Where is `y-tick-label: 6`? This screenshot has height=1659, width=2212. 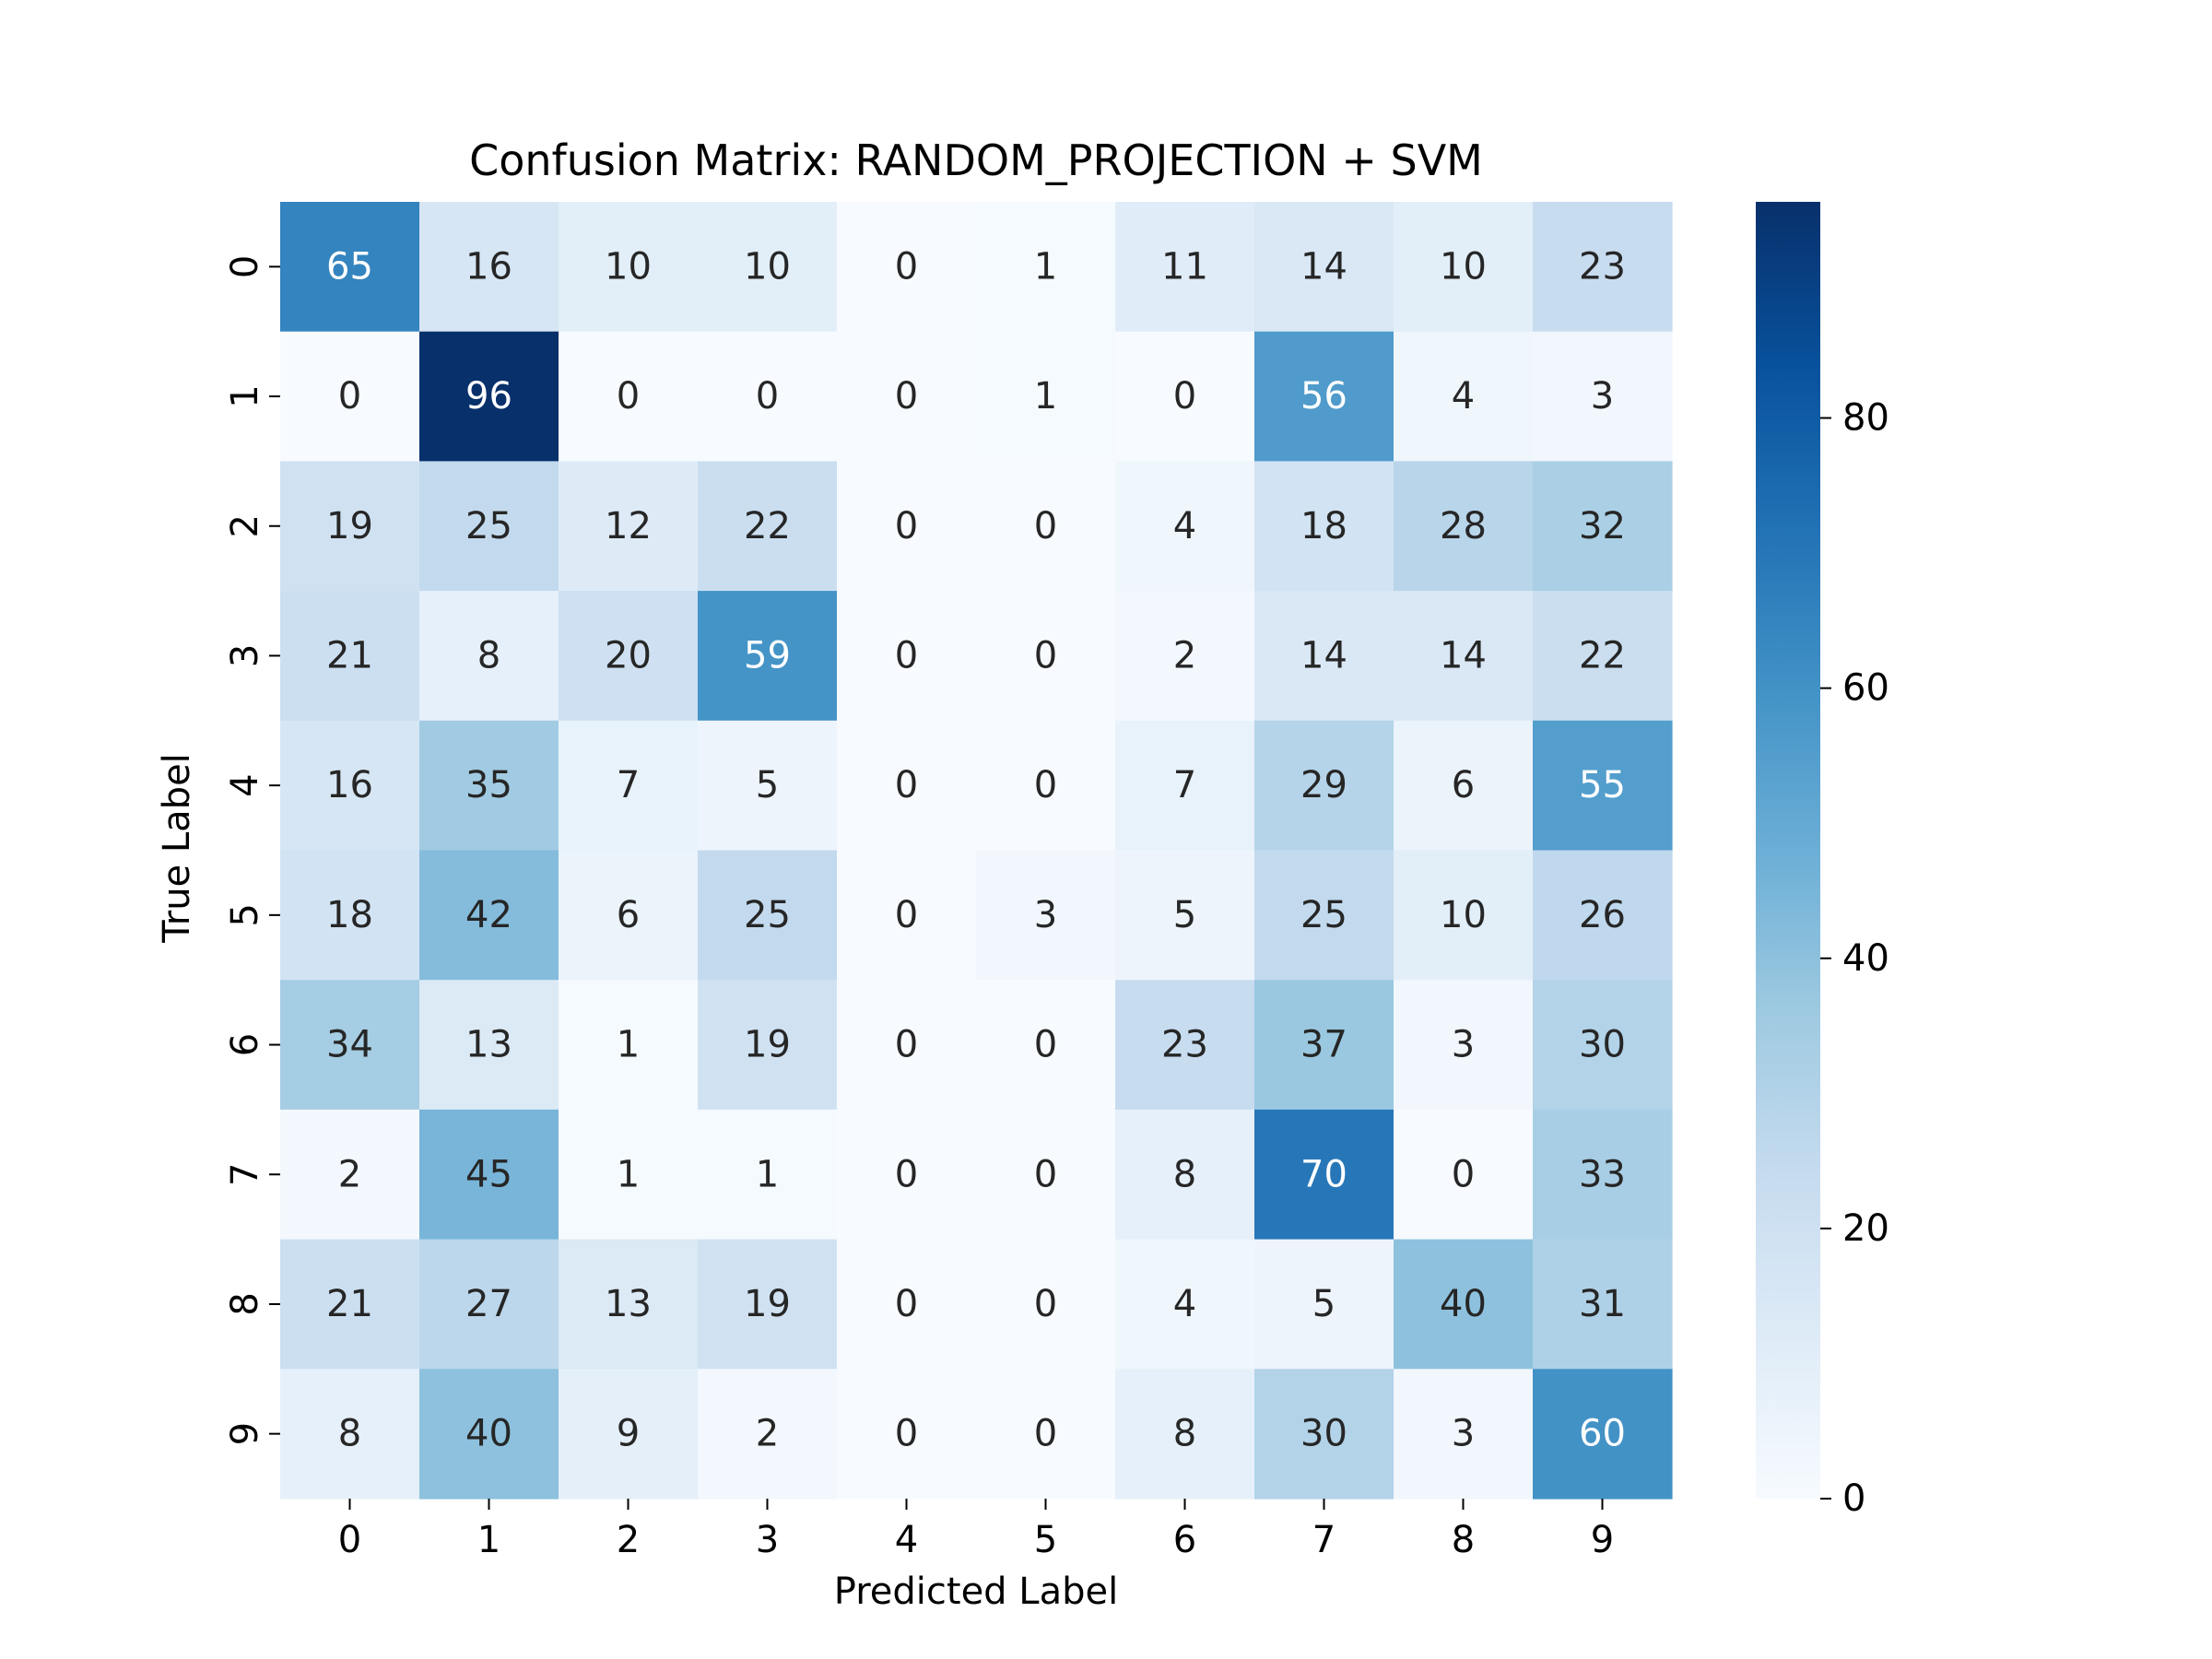 y-tick-label: 6 is located at coordinates (245, 1044).